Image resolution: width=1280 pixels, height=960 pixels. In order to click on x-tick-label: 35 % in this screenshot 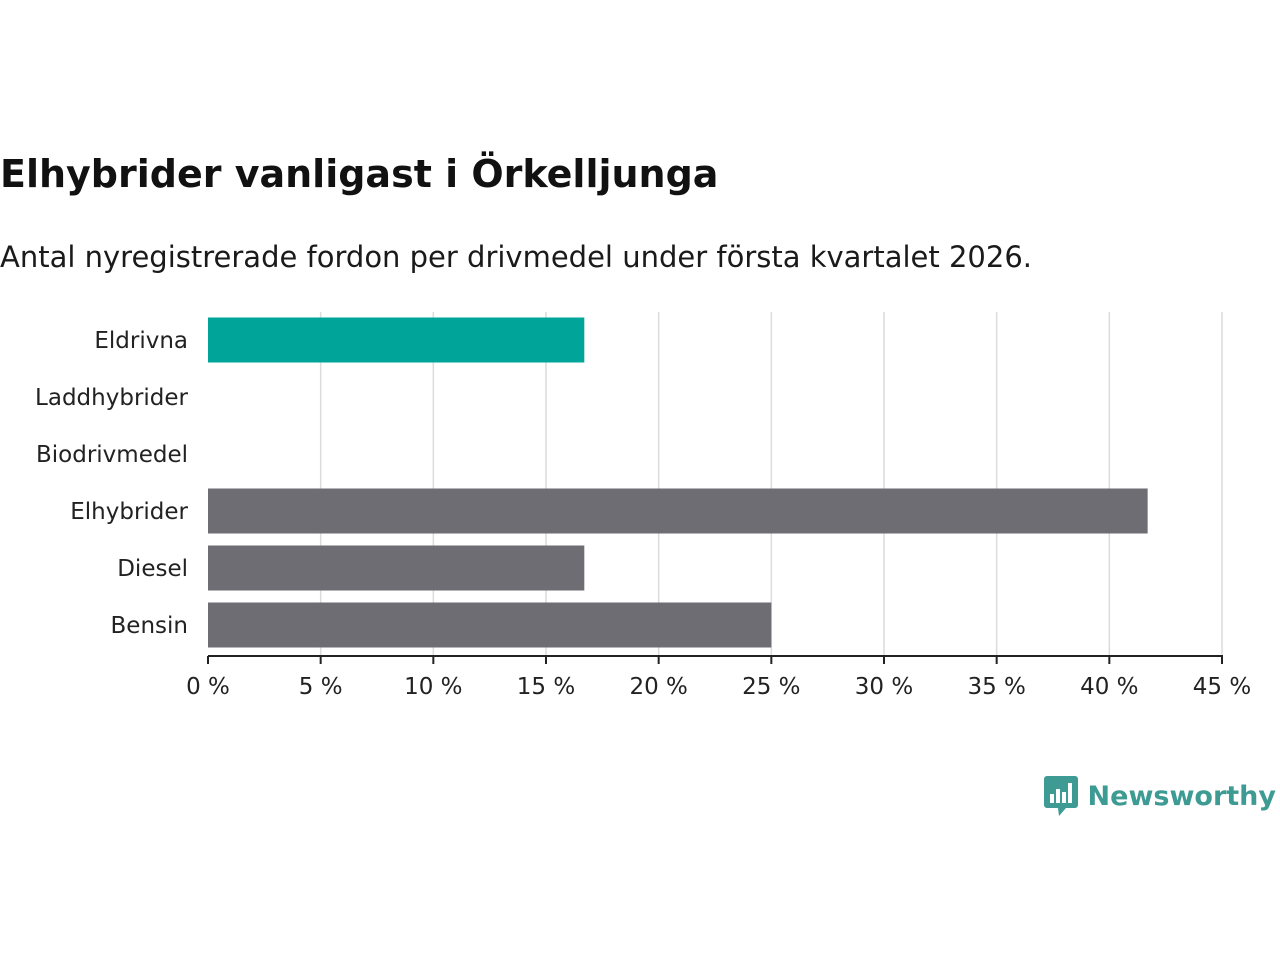, I will do `click(996, 687)`.